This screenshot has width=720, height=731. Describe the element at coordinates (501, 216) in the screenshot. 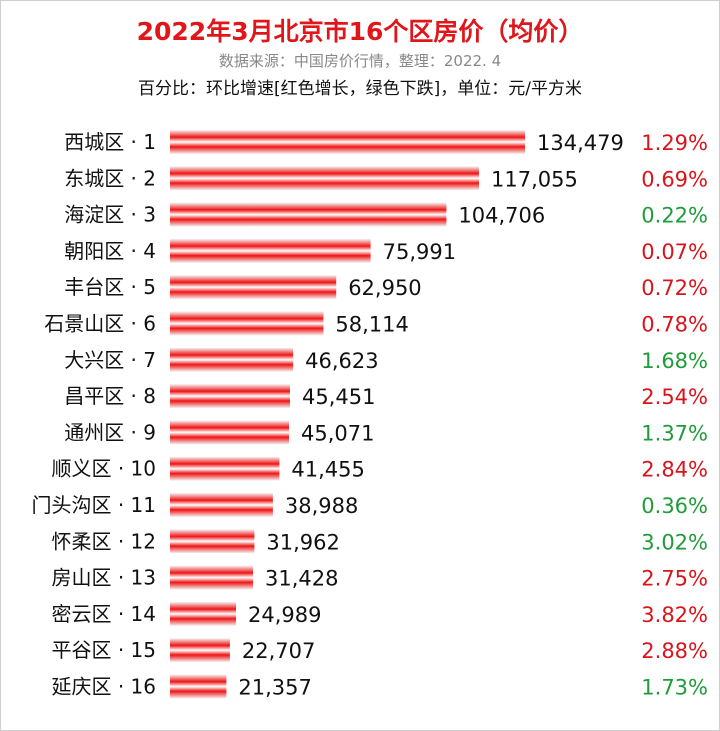

I see `value-label: 104,706` at that location.